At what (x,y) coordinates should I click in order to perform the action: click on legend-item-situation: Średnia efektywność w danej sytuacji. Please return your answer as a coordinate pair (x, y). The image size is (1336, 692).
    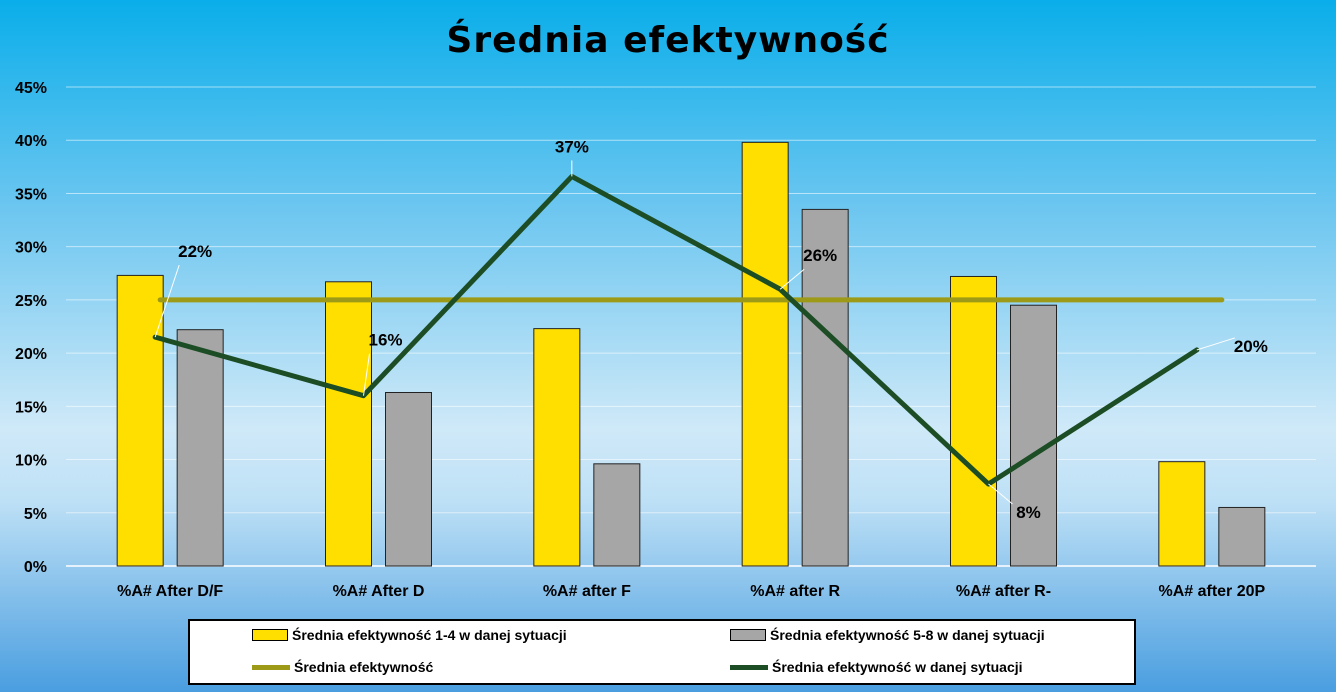
    Looking at the image, I should click on (876, 667).